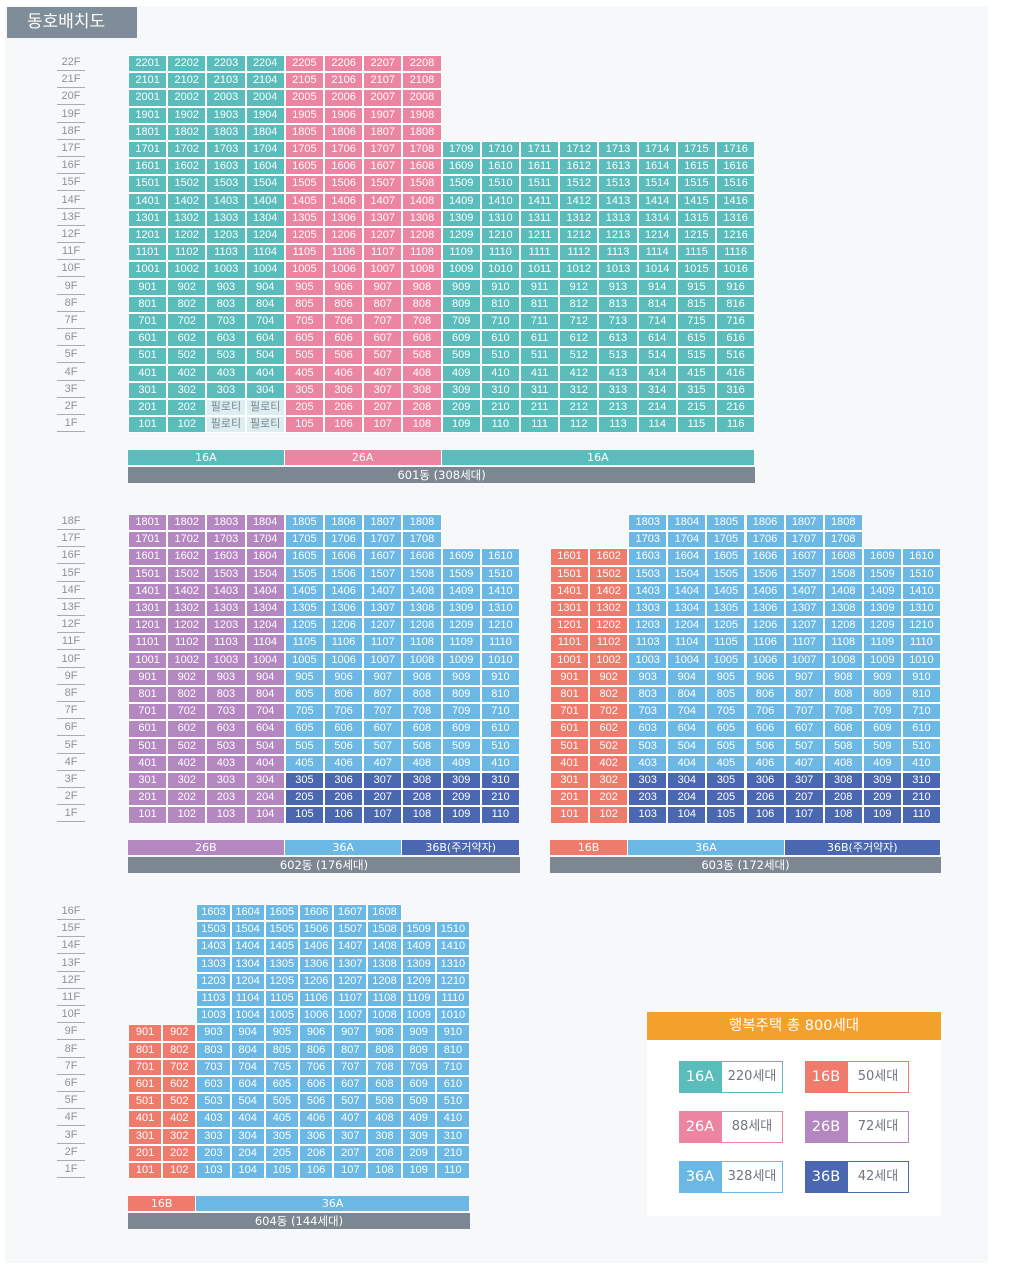 The image size is (1009, 1273). Describe the element at coordinates (422, 98) in the screenshot. I see `unit-cell: 2008` at that location.